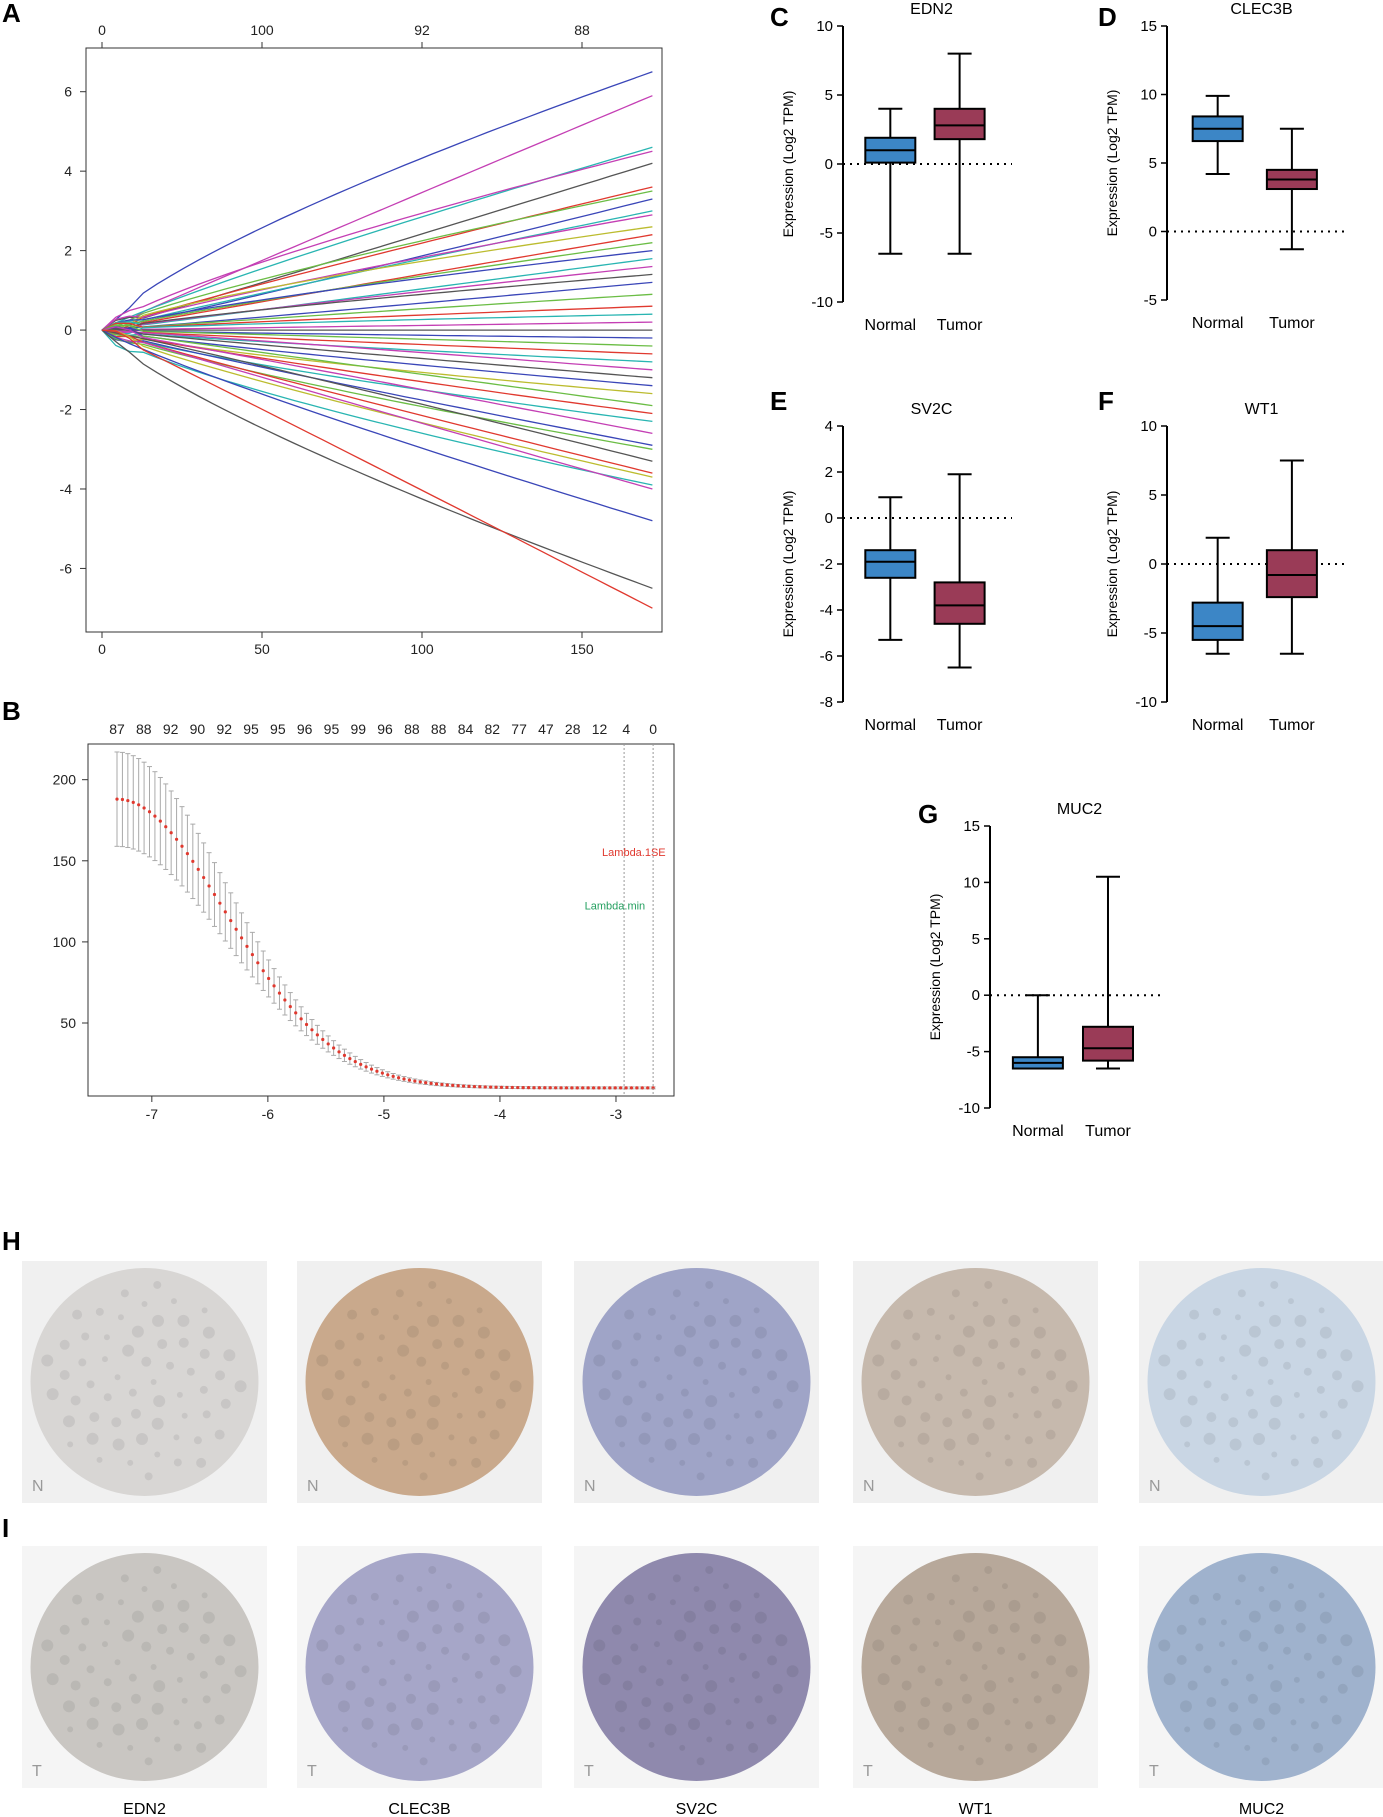 This screenshot has height=1817, width=1383. Describe the element at coordinates (466, 729) in the screenshot. I see `top-tick-label: 84` at that location.